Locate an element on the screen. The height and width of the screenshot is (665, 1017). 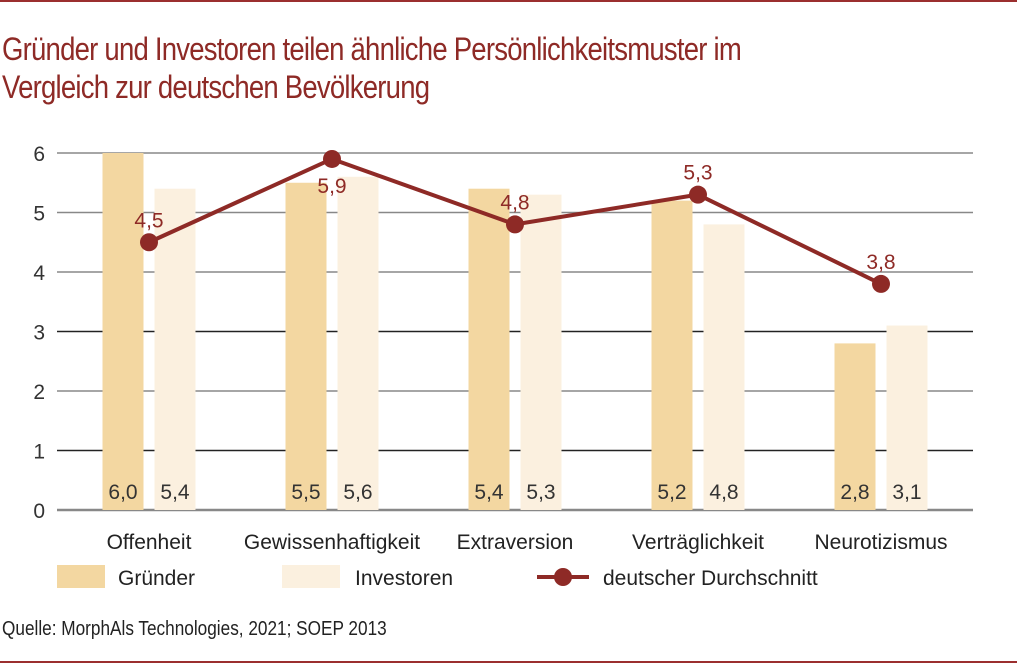
category-label: Neurotizismus is located at coordinates (880, 542).